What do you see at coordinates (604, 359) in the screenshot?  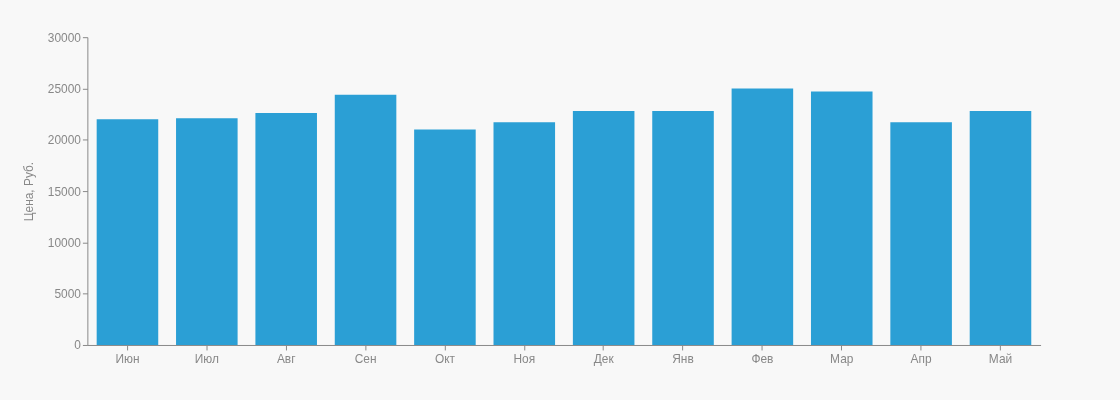 I see `x-tick-label: Дек` at bounding box center [604, 359].